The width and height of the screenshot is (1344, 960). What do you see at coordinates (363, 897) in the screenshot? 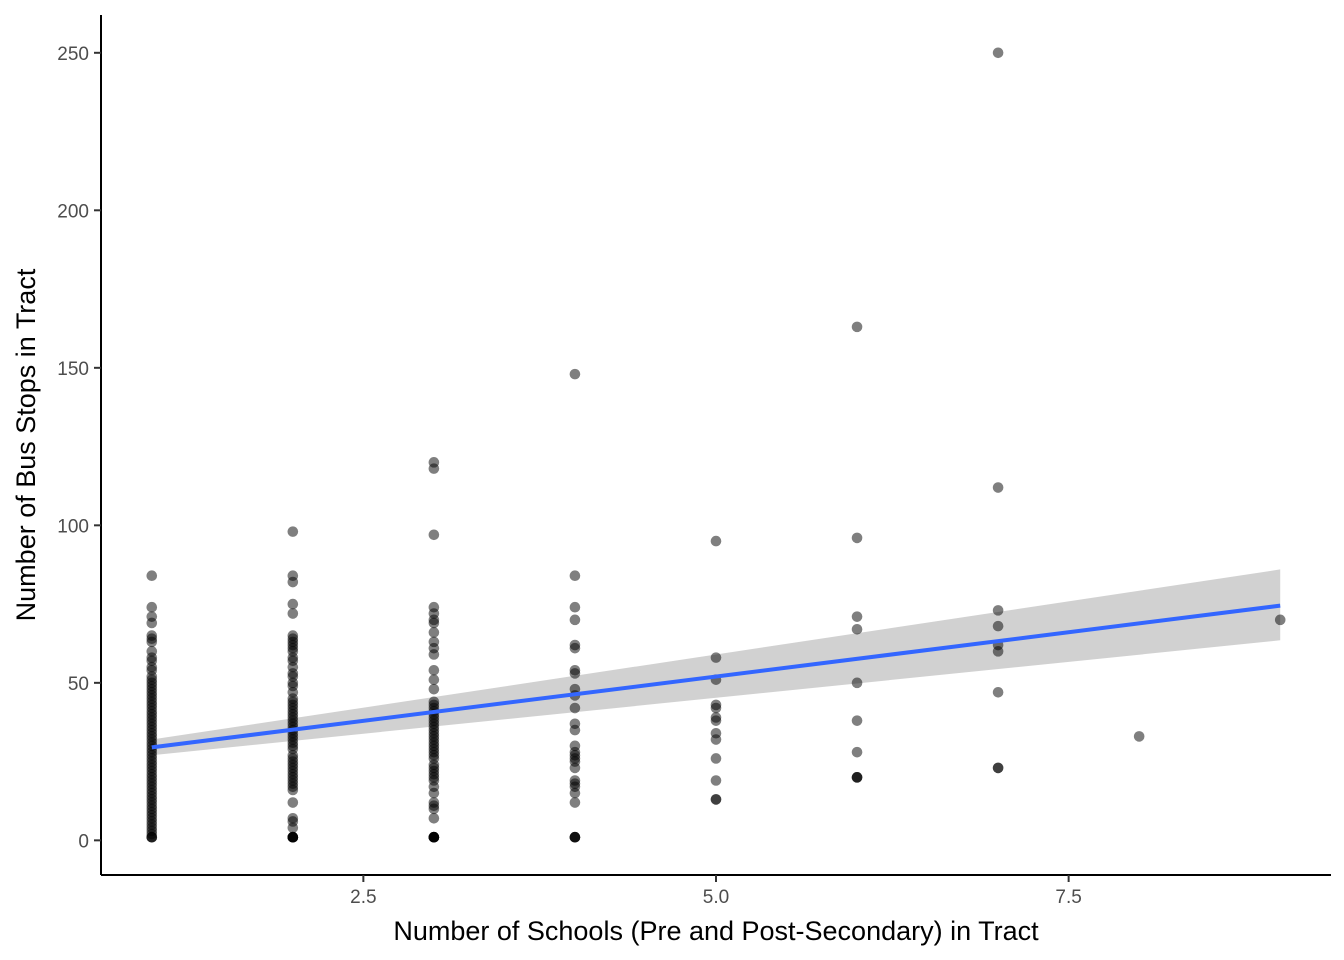
I see `x-tick-label: 2.5` at bounding box center [363, 897].